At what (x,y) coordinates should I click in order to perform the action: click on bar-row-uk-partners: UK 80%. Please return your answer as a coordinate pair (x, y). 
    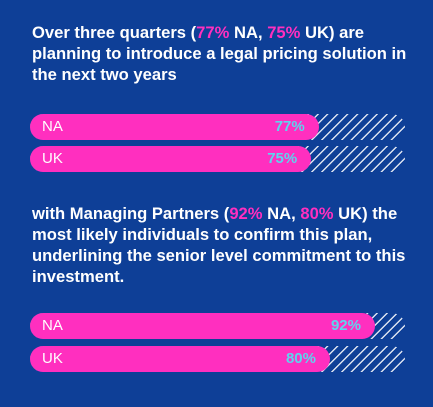
    Looking at the image, I should click on (217, 359).